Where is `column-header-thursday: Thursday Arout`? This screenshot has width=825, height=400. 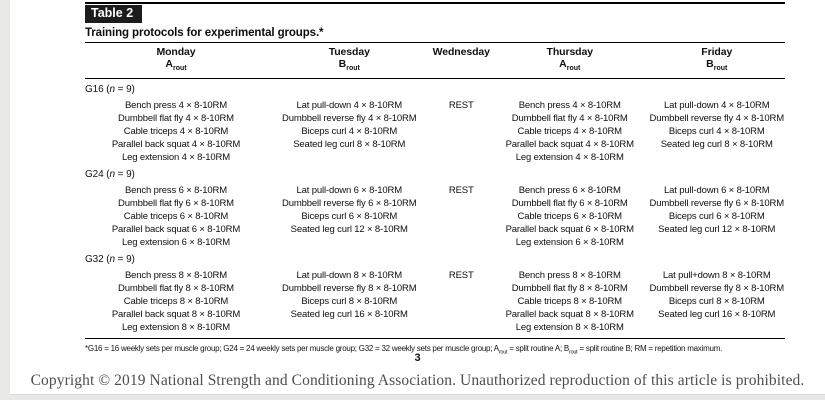
column-header-thursday: Thursday Arout is located at coordinates (570, 61).